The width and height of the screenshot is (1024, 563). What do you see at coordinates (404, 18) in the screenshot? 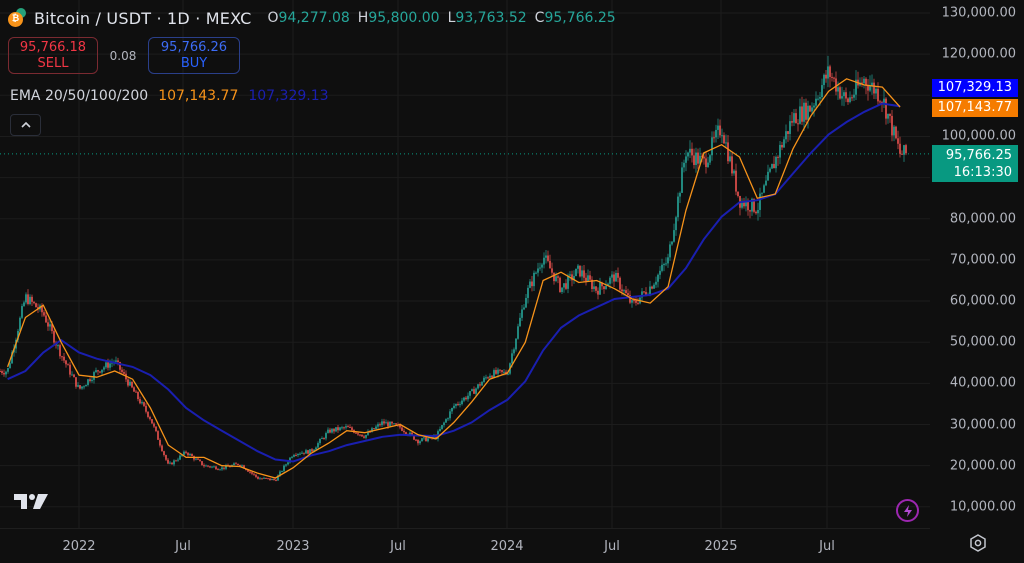
I see `high-value: 95,800.00` at bounding box center [404, 18].